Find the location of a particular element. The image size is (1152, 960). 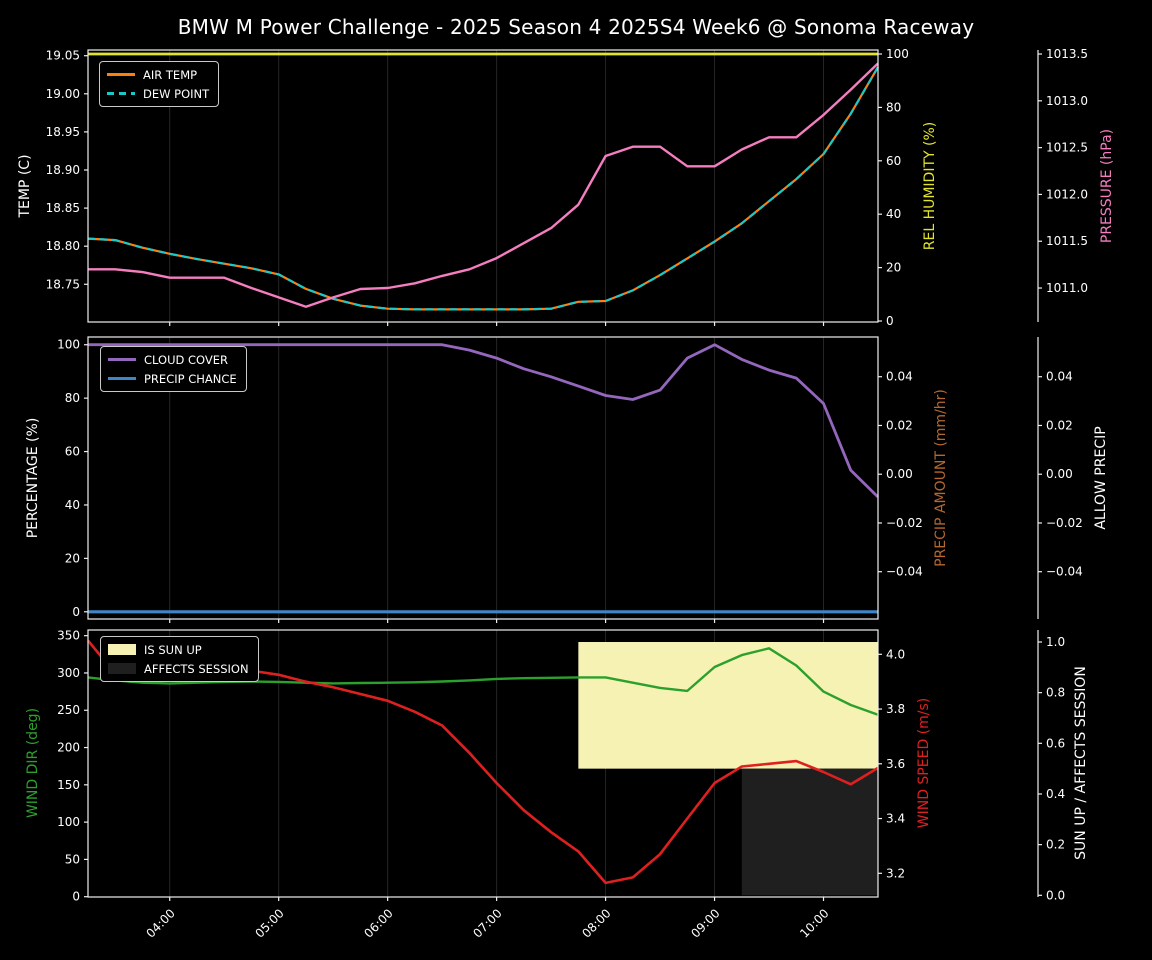

rel-humidity-axis-label: REL HUMIDITY (%) is located at coordinates (930, 186).